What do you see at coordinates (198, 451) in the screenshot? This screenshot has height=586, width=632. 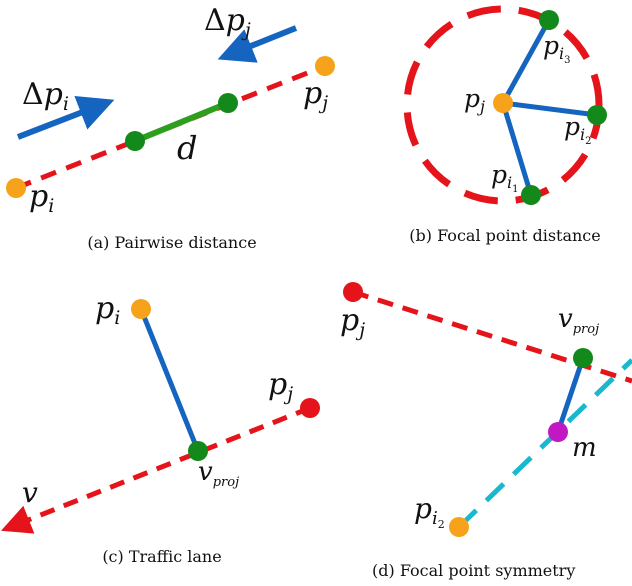 I see `projection-point-c` at bounding box center [198, 451].